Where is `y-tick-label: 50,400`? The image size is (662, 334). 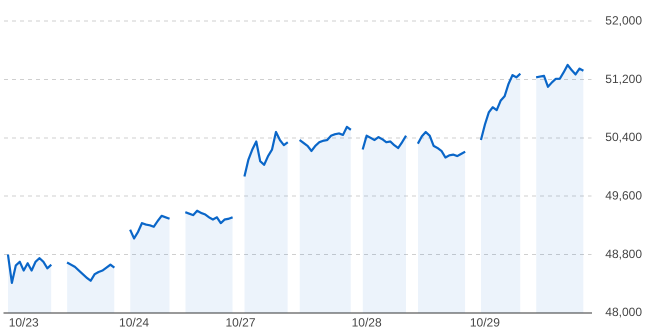
y-tick-label: 50,400 is located at coordinates (623, 137).